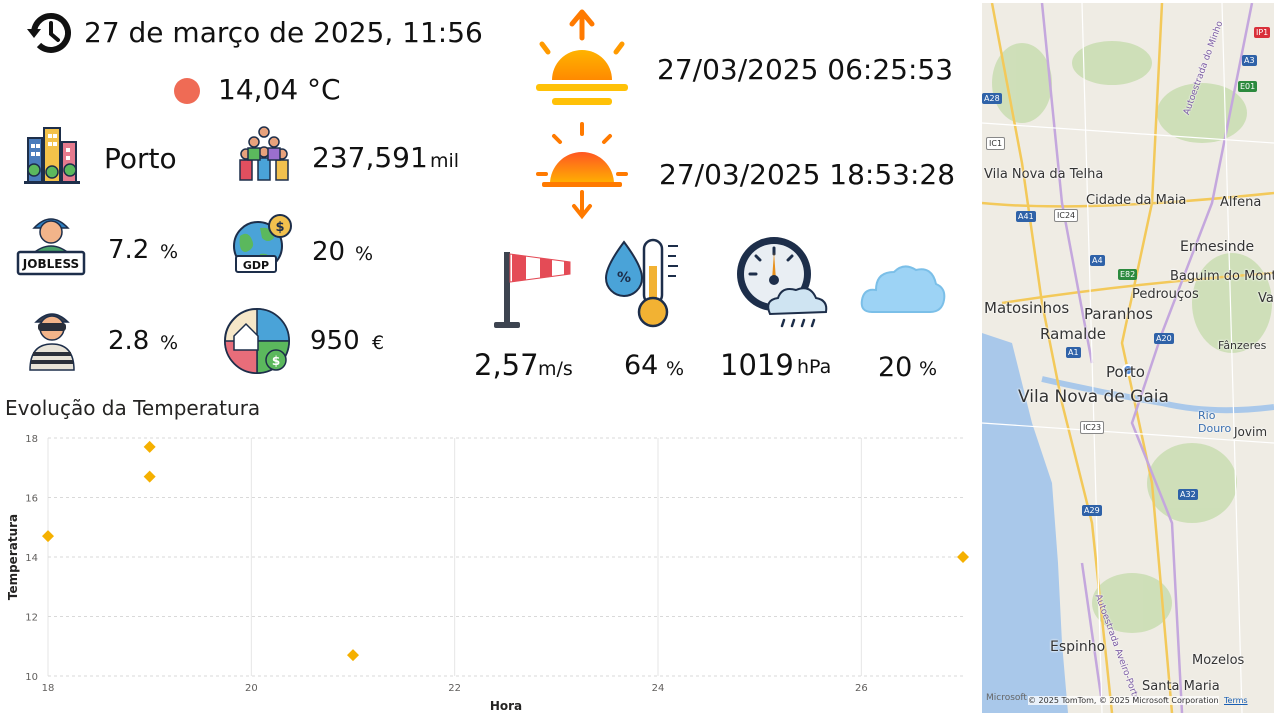 The height and width of the screenshot is (717, 1278). What do you see at coordinates (251, 688) in the screenshot?
I see `chart-x-tick-label: 20` at bounding box center [251, 688].